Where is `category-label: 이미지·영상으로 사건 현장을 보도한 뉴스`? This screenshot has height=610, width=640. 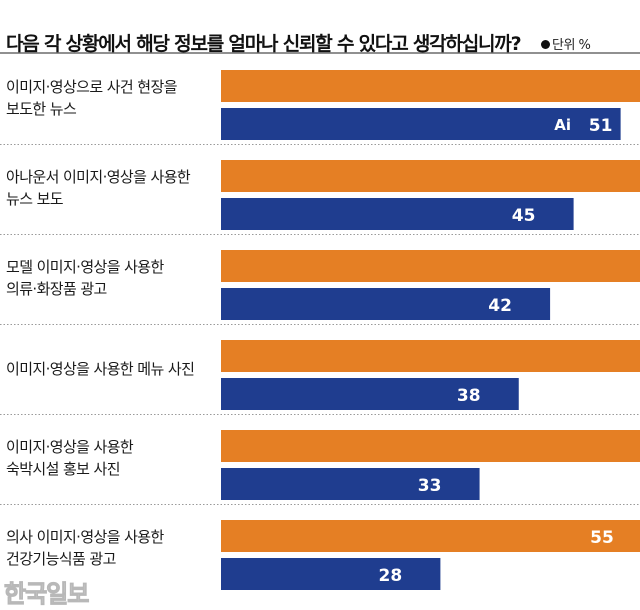 category-label: 이미지·영상으로 사건 현장을 보도한 뉴스 is located at coordinates (91, 98).